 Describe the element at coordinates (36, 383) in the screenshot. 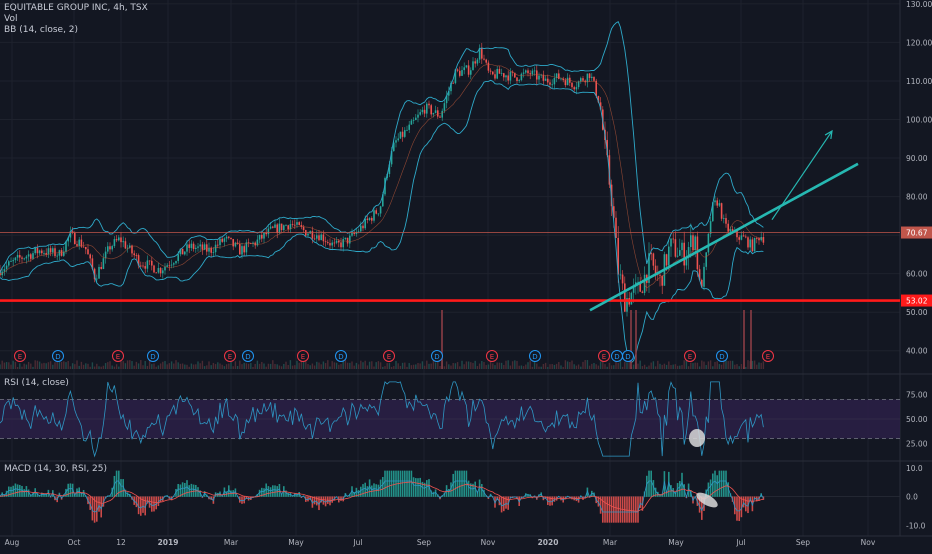

I see `rsi-indicator-label: RSI (14, close)` at that location.